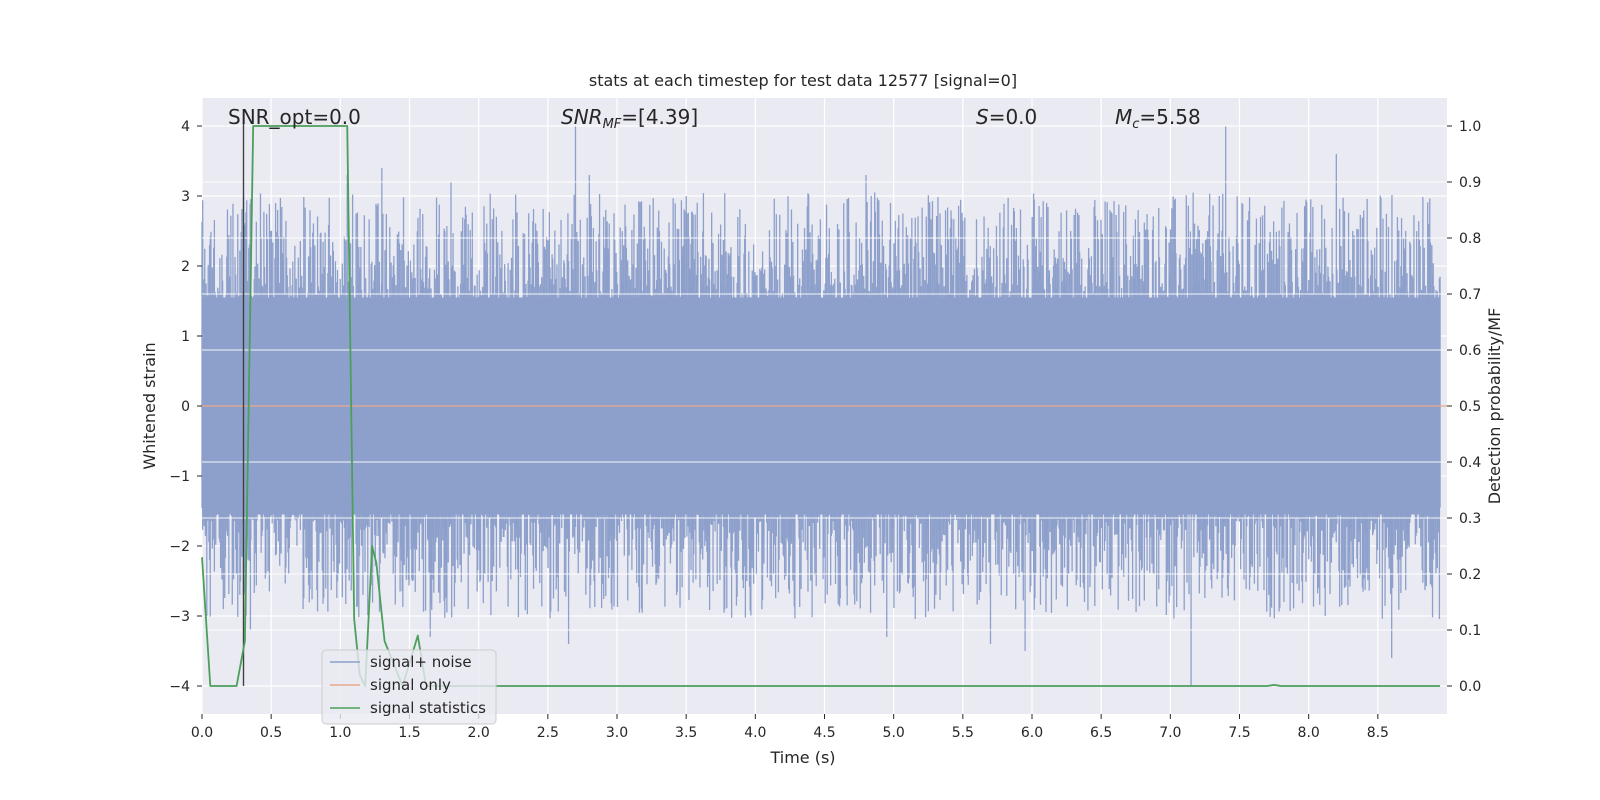 The image size is (1600, 800). Describe the element at coordinates (202, 733) in the screenshot. I see `x-tick-label: 0.0` at that location.